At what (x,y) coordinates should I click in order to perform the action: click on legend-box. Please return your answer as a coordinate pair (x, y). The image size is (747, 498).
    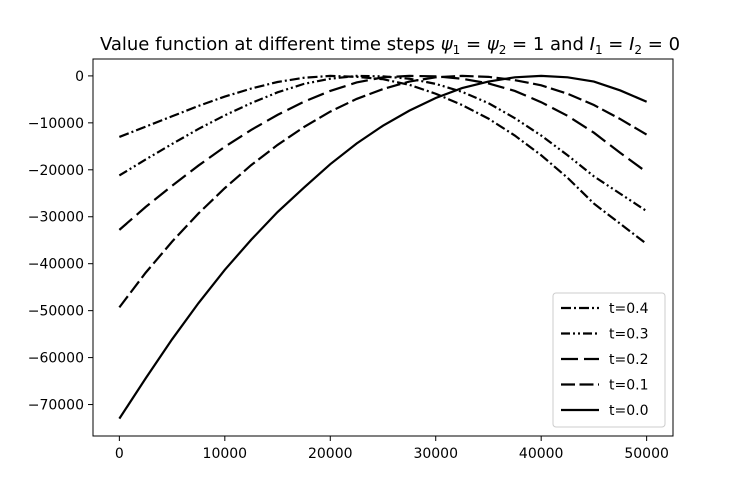
    Looking at the image, I should click on (609, 360).